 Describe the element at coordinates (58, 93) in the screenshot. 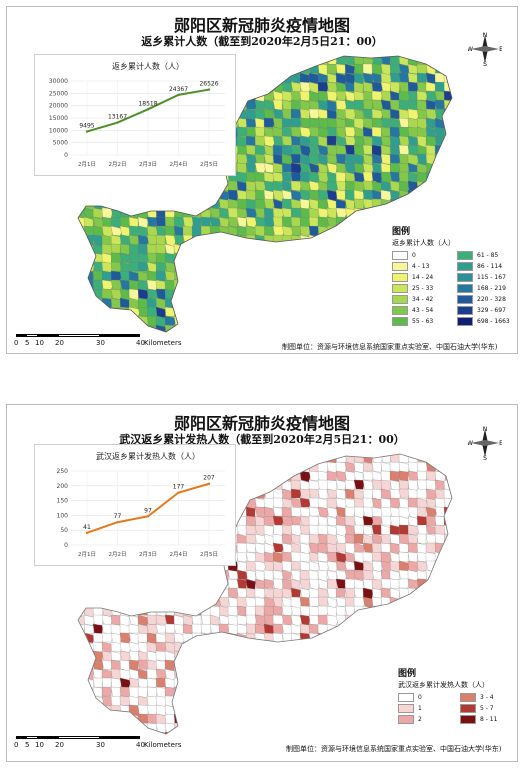

I see `y-tick-label: 25000` at that location.